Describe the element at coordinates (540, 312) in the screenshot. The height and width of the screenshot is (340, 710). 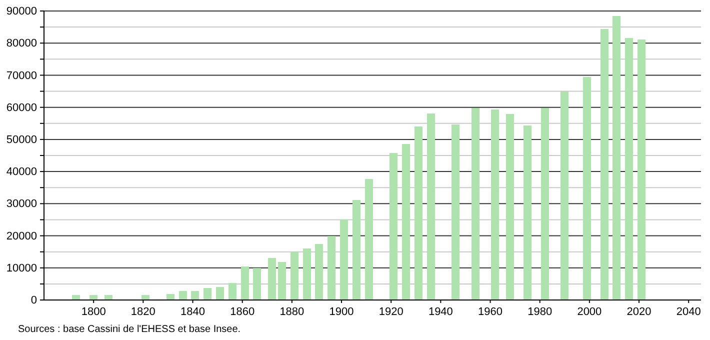
I see `x-tick-label: 1980` at that location.